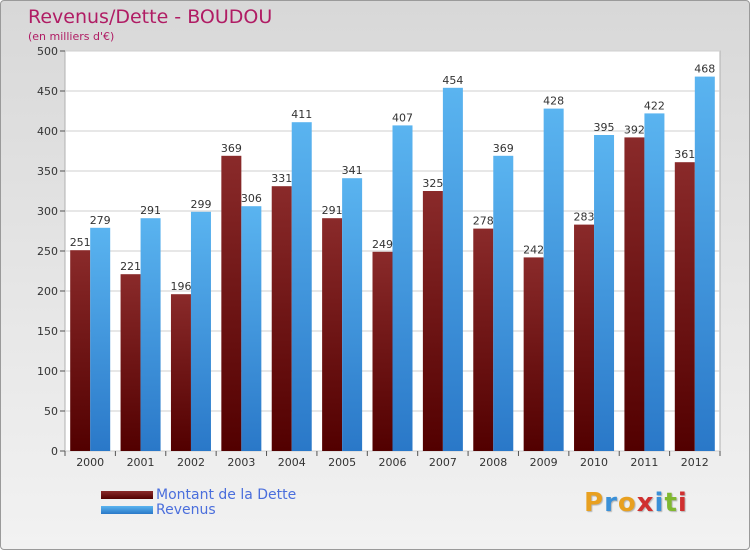 This screenshot has width=750, height=550. I want to click on y-tick-label: 350, so click(47, 171).